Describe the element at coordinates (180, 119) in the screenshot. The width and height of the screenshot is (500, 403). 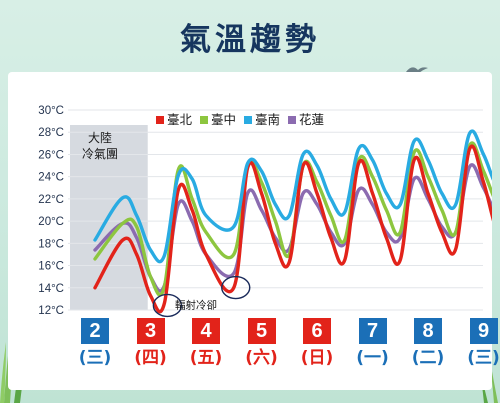
I see `legend-label-taipei: 臺北` at that location.